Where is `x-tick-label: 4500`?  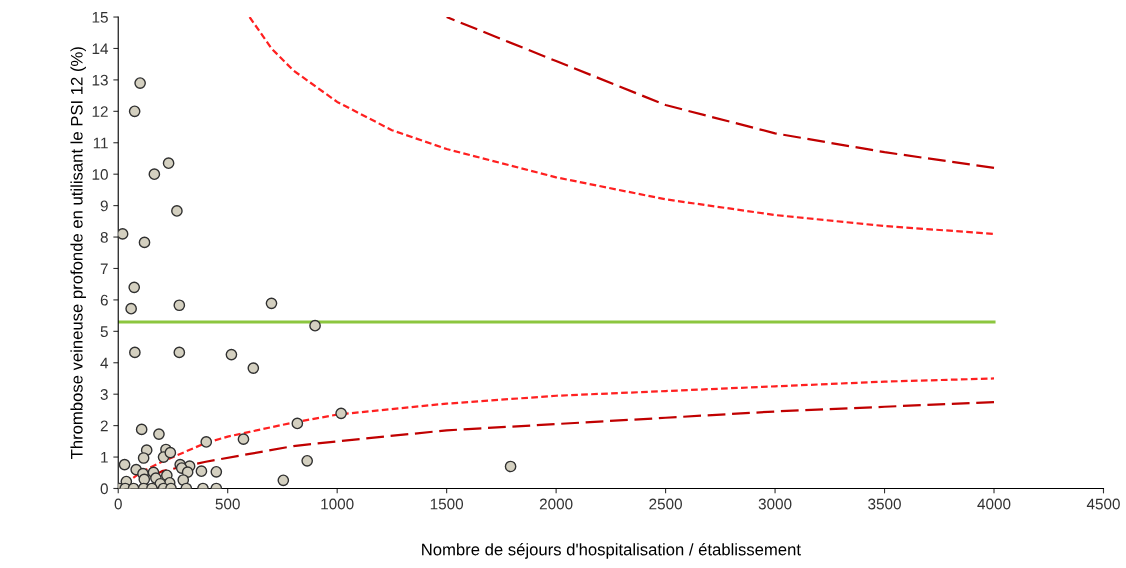
x-tick-label: 4500 is located at coordinates (1103, 504).